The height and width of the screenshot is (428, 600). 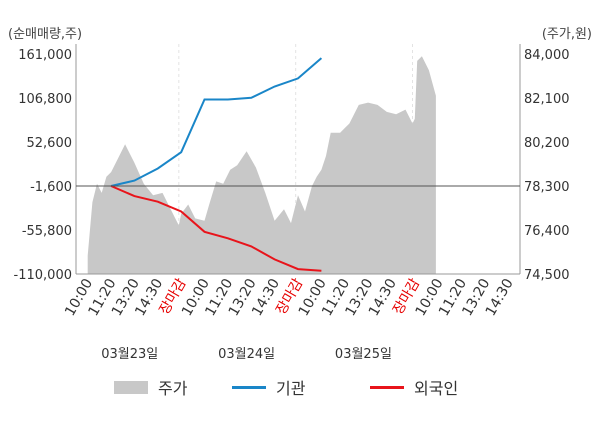 What do you see at coordinates (547, 231) in the screenshot?
I see `right-tick-label: 76,400` at bounding box center [547, 231].